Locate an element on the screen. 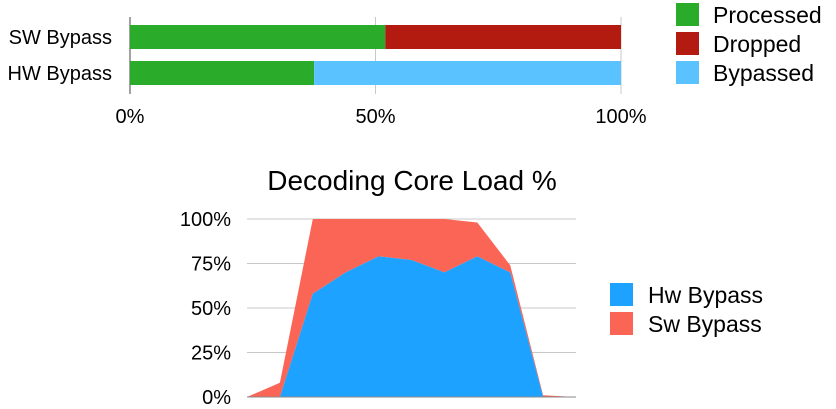 This screenshot has width=836, height=409. area-chart-legend: Hw Bypass Sw Bypass is located at coordinates (686, 309).